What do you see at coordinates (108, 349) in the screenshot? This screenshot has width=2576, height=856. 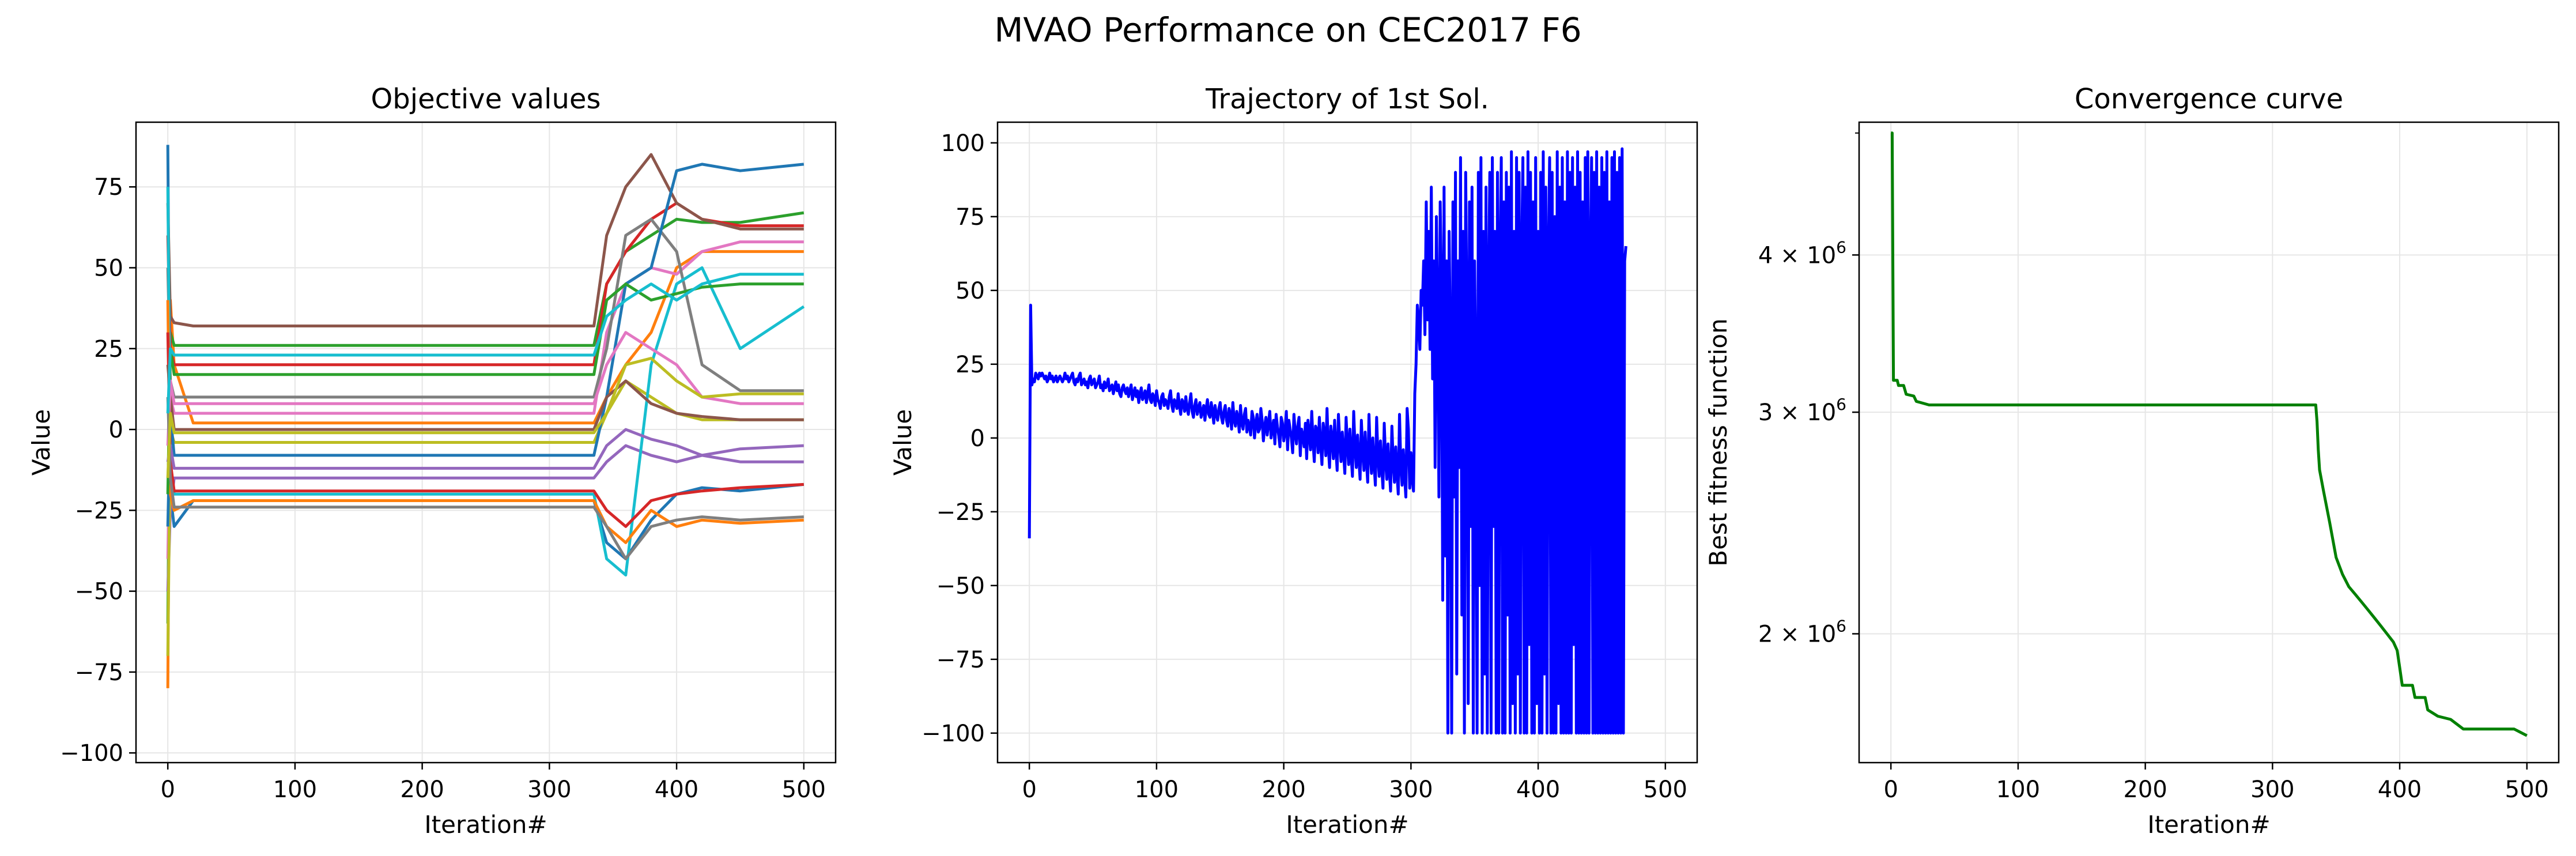 I see `objective-values-y-tick-label: 25` at bounding box center [108, 349].